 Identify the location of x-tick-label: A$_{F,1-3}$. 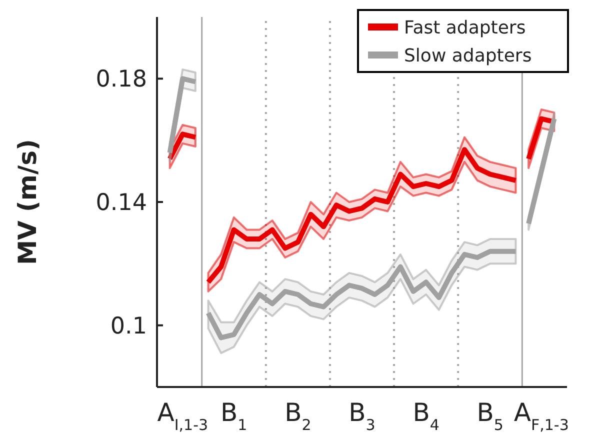
(541, 416).